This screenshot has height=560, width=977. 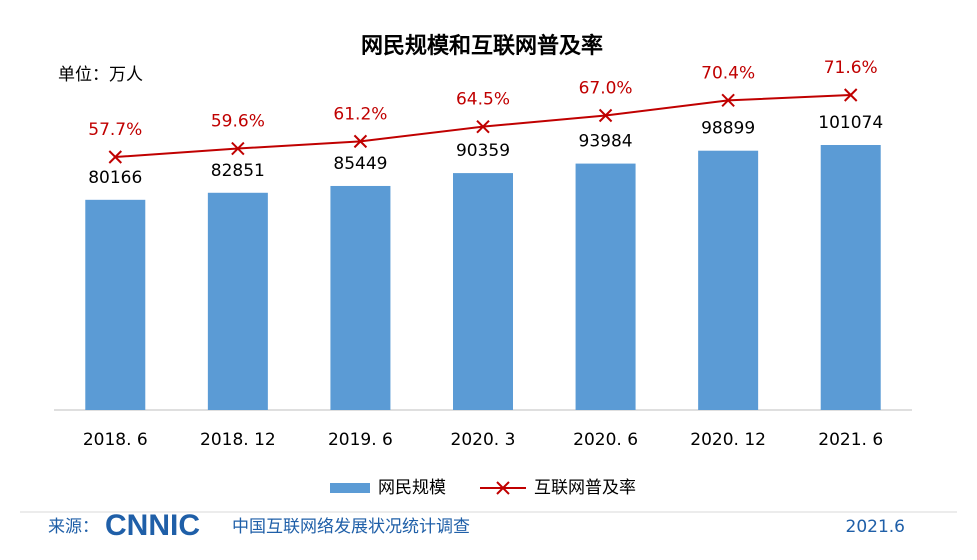 What do you see at coordinates (483, 440) in the screenshot?
I see `x-tick-label: 2020. 3` at bounding box center [483, 440].